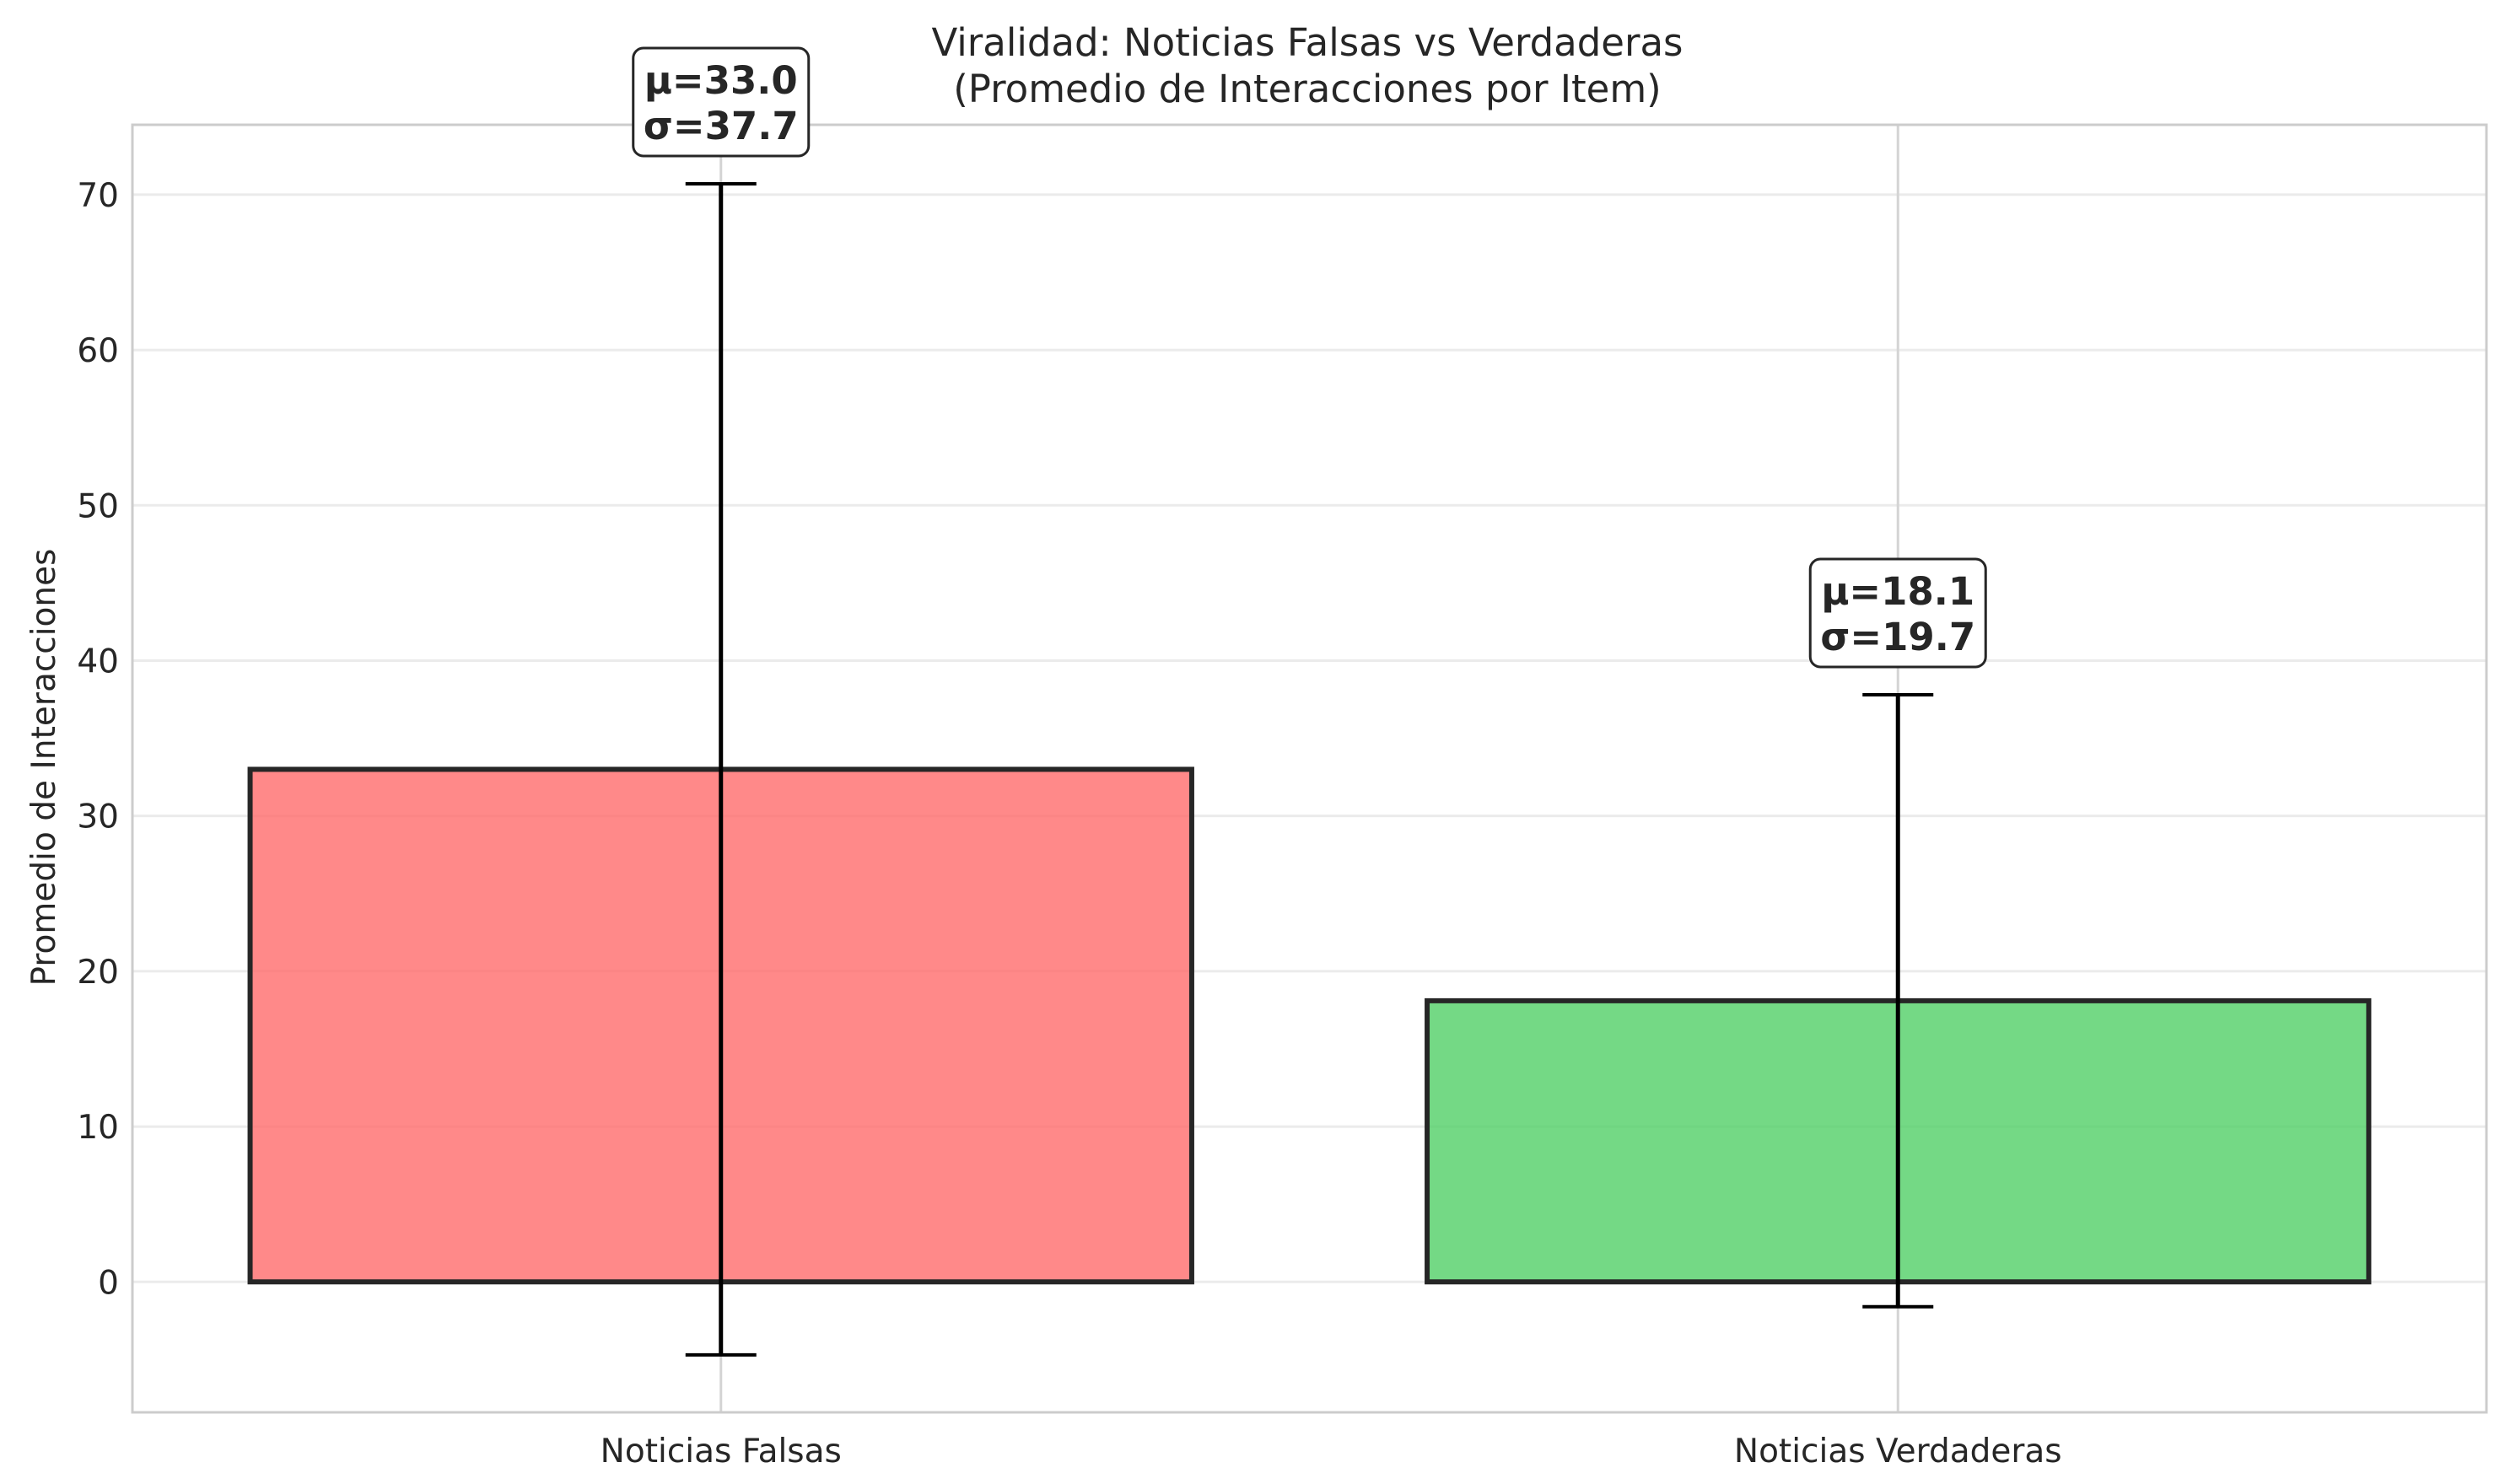  Describe the element at coordinates (98, 1128) in the screenshot. I see `y-tick-label: 10` at that location.